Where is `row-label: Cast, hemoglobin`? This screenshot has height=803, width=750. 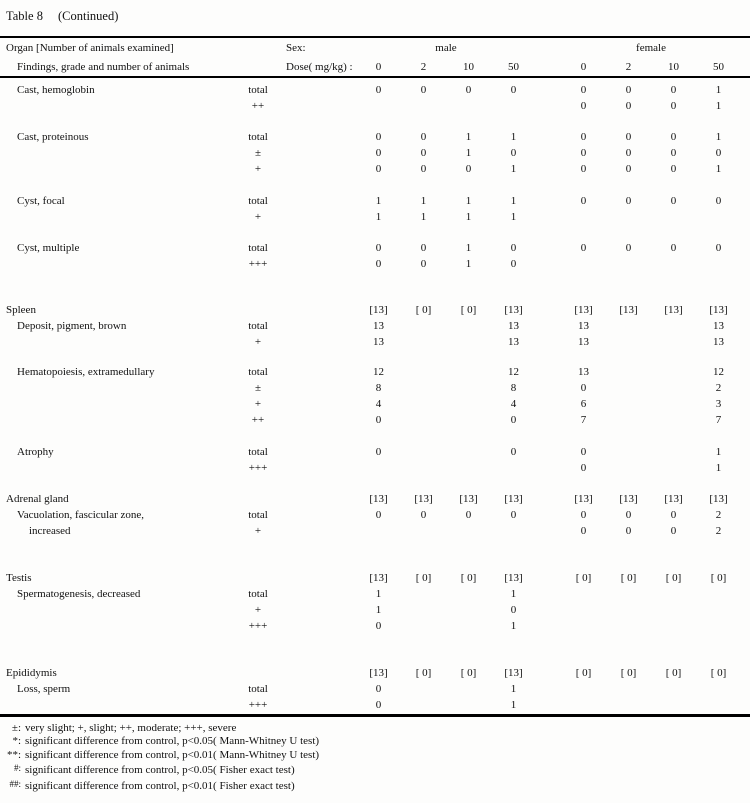
row-label: Cast, hemoglobin is located at coordinates (56, 90).